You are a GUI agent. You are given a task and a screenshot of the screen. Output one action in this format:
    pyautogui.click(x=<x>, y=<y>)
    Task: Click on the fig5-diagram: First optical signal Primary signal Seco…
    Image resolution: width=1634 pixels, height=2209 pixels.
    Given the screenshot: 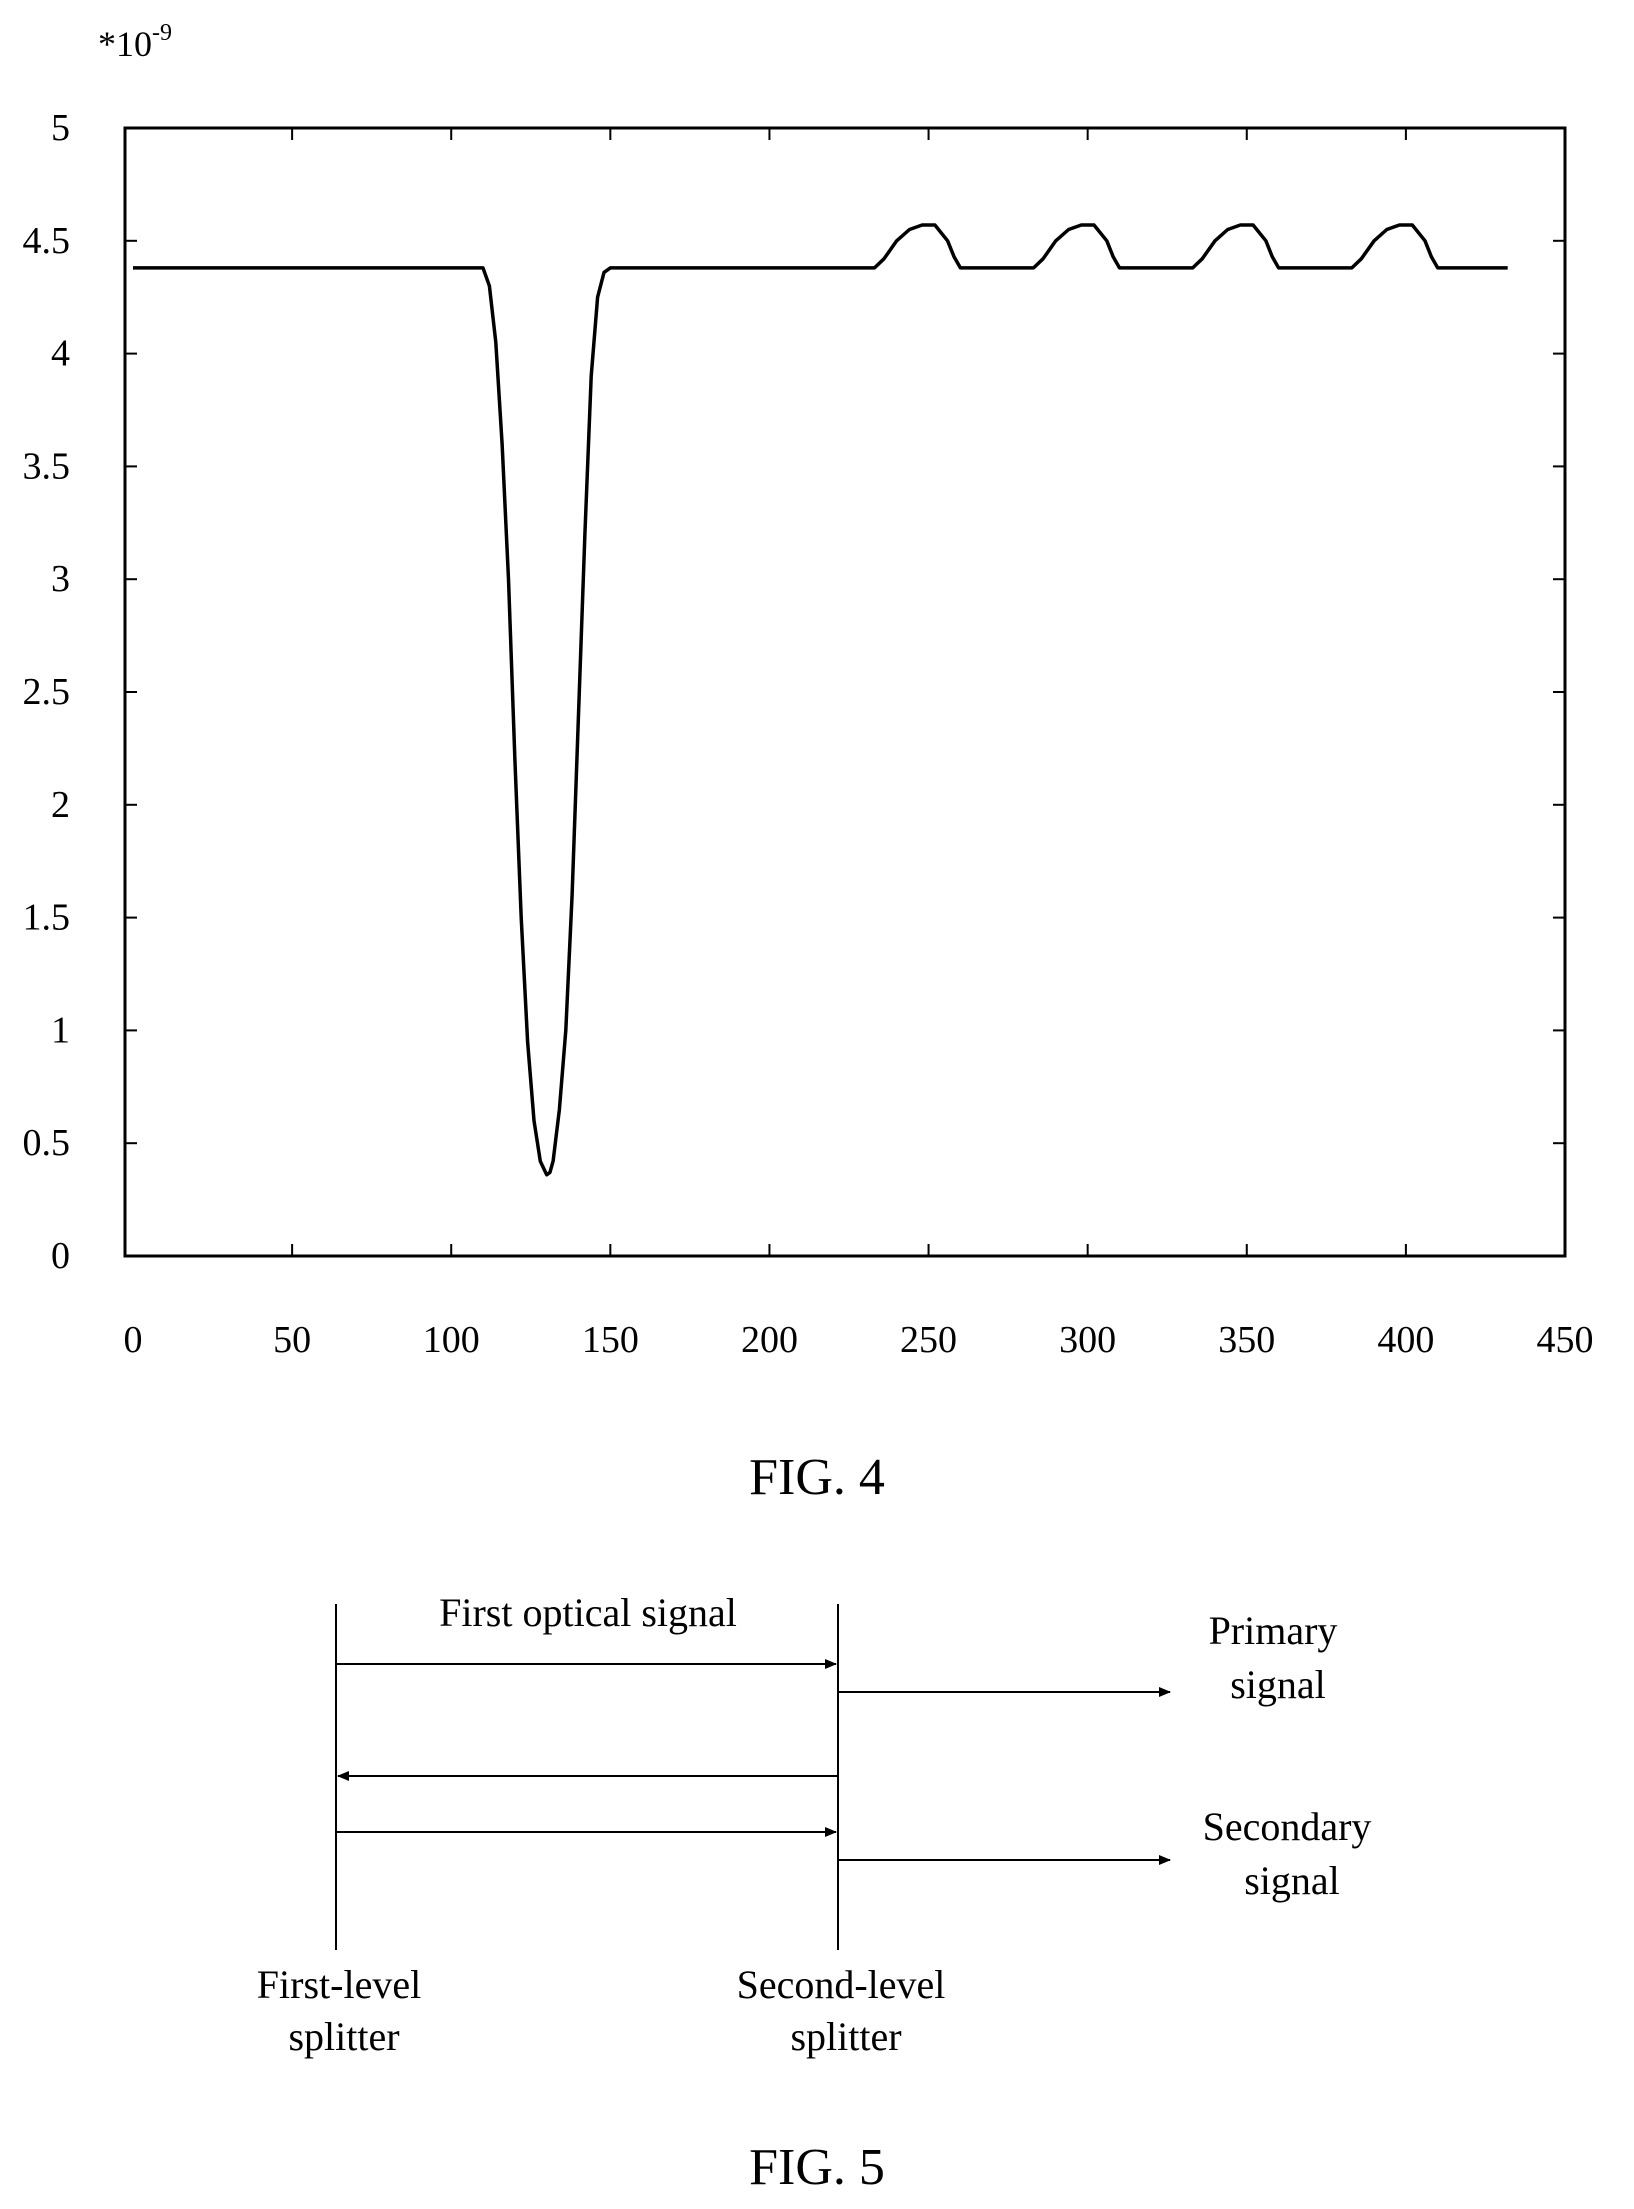 What is the action you would take?
    pyautogui.click(x=819, y=1824)
    